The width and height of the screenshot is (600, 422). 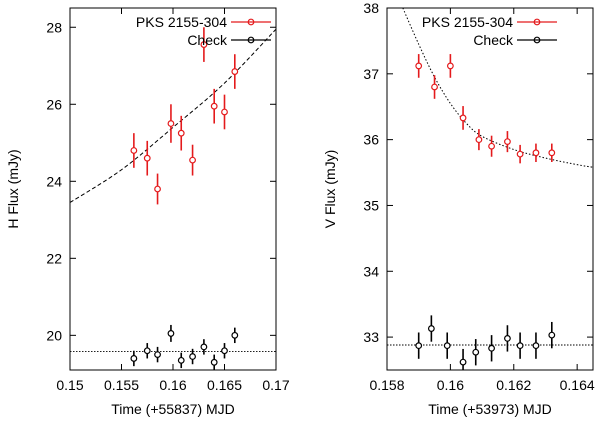 What do you see at coordinates (330, 189) in the screenshot?
I see `y-axis-label: V Flux (mJy)` at bounding box center [330, 189].